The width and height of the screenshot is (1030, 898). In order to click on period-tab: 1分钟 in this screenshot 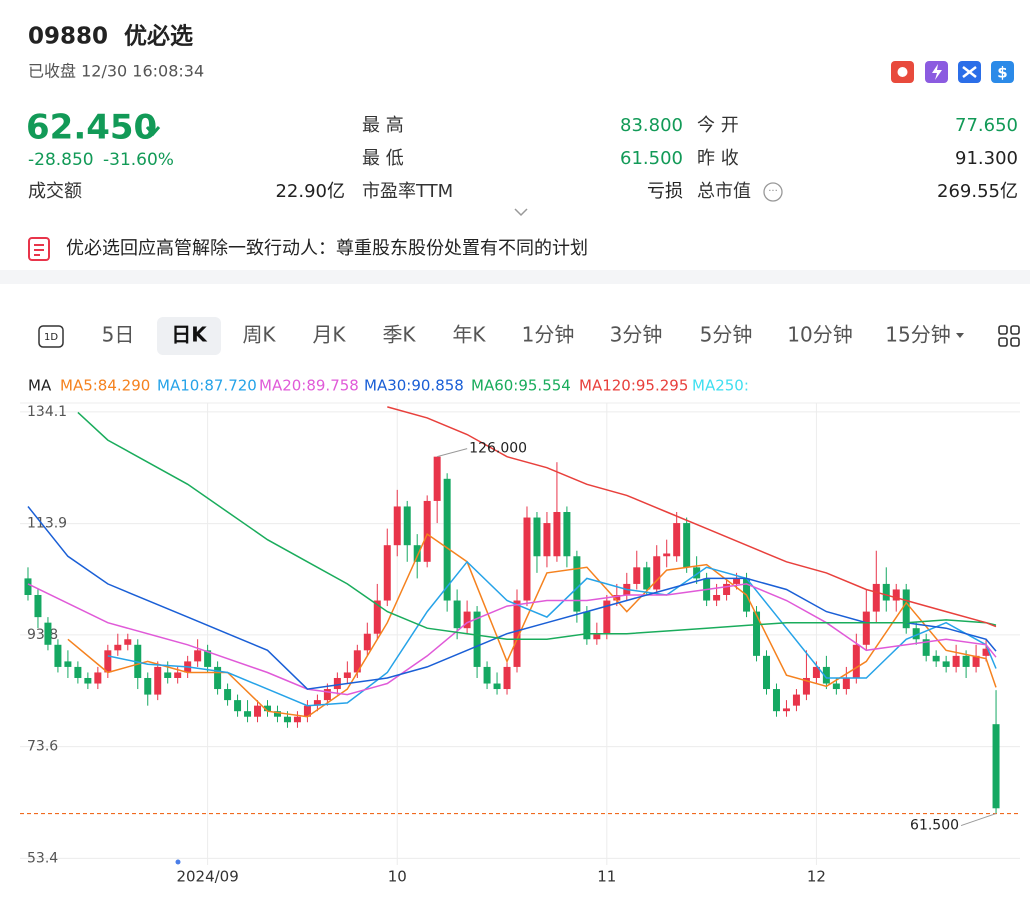, I will do `click(548, 335)`.